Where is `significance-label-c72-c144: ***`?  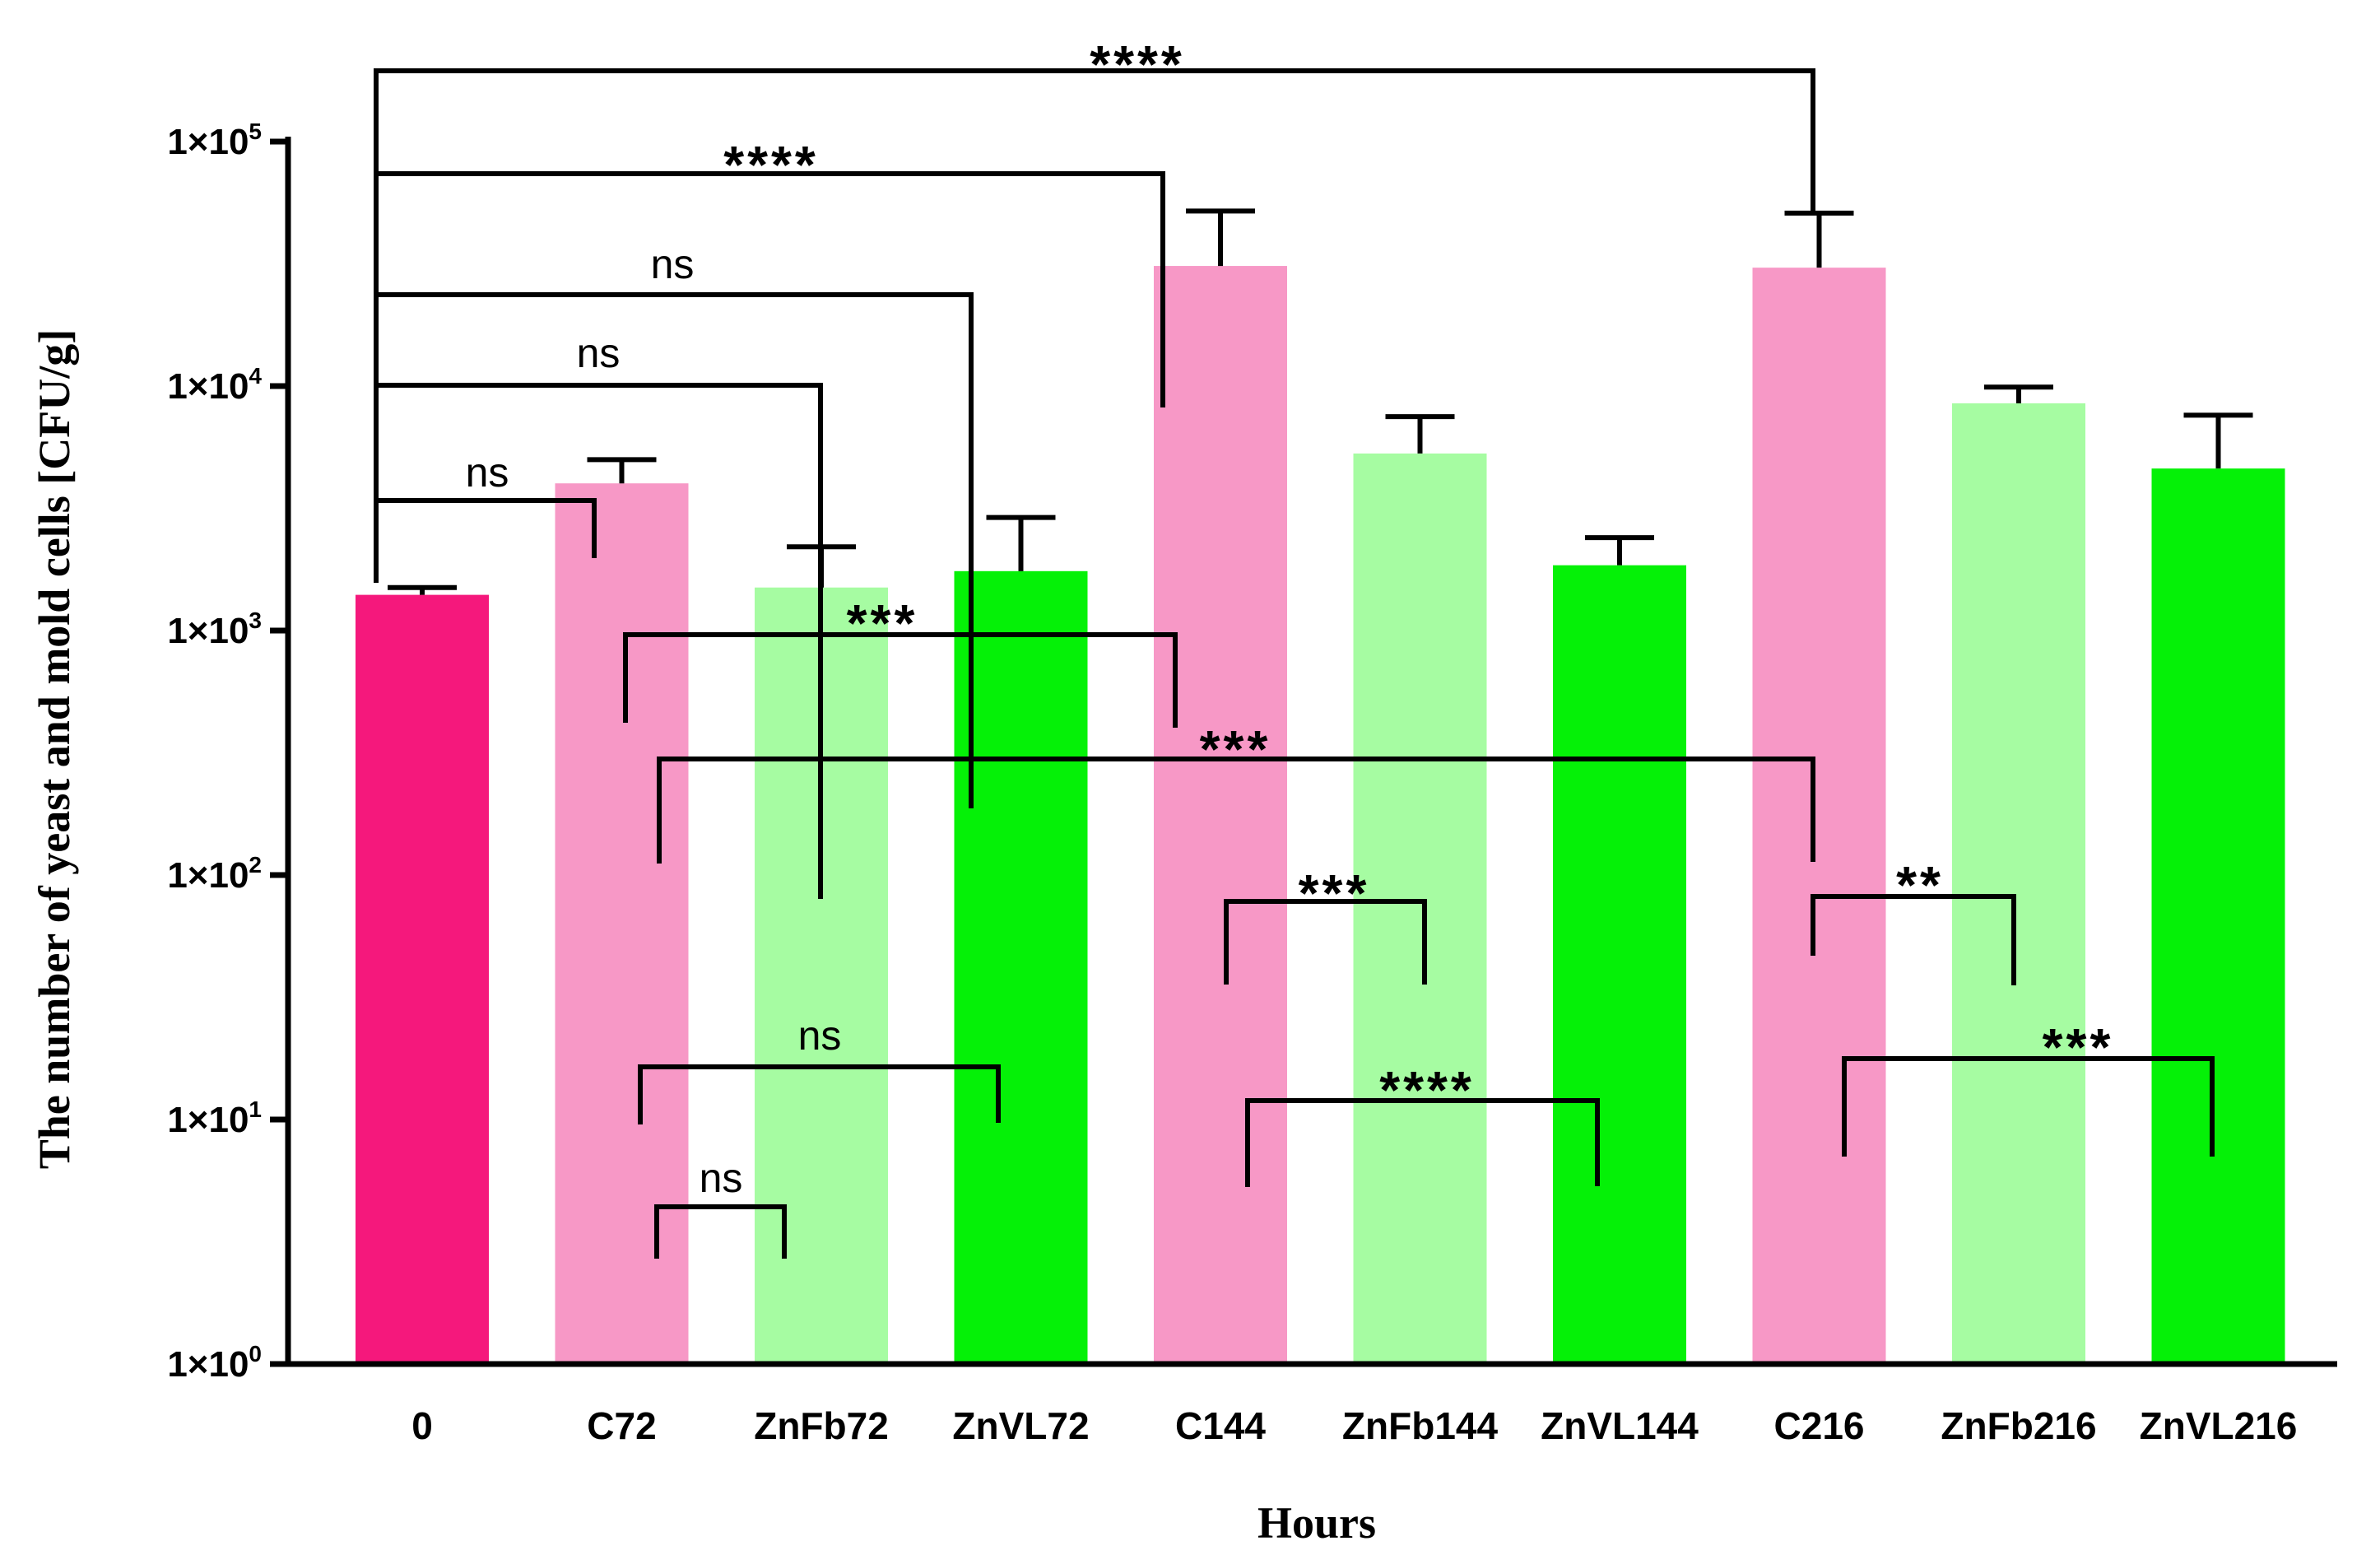
significance-label-c72-c144: *** is located at coordinates (882, 623).